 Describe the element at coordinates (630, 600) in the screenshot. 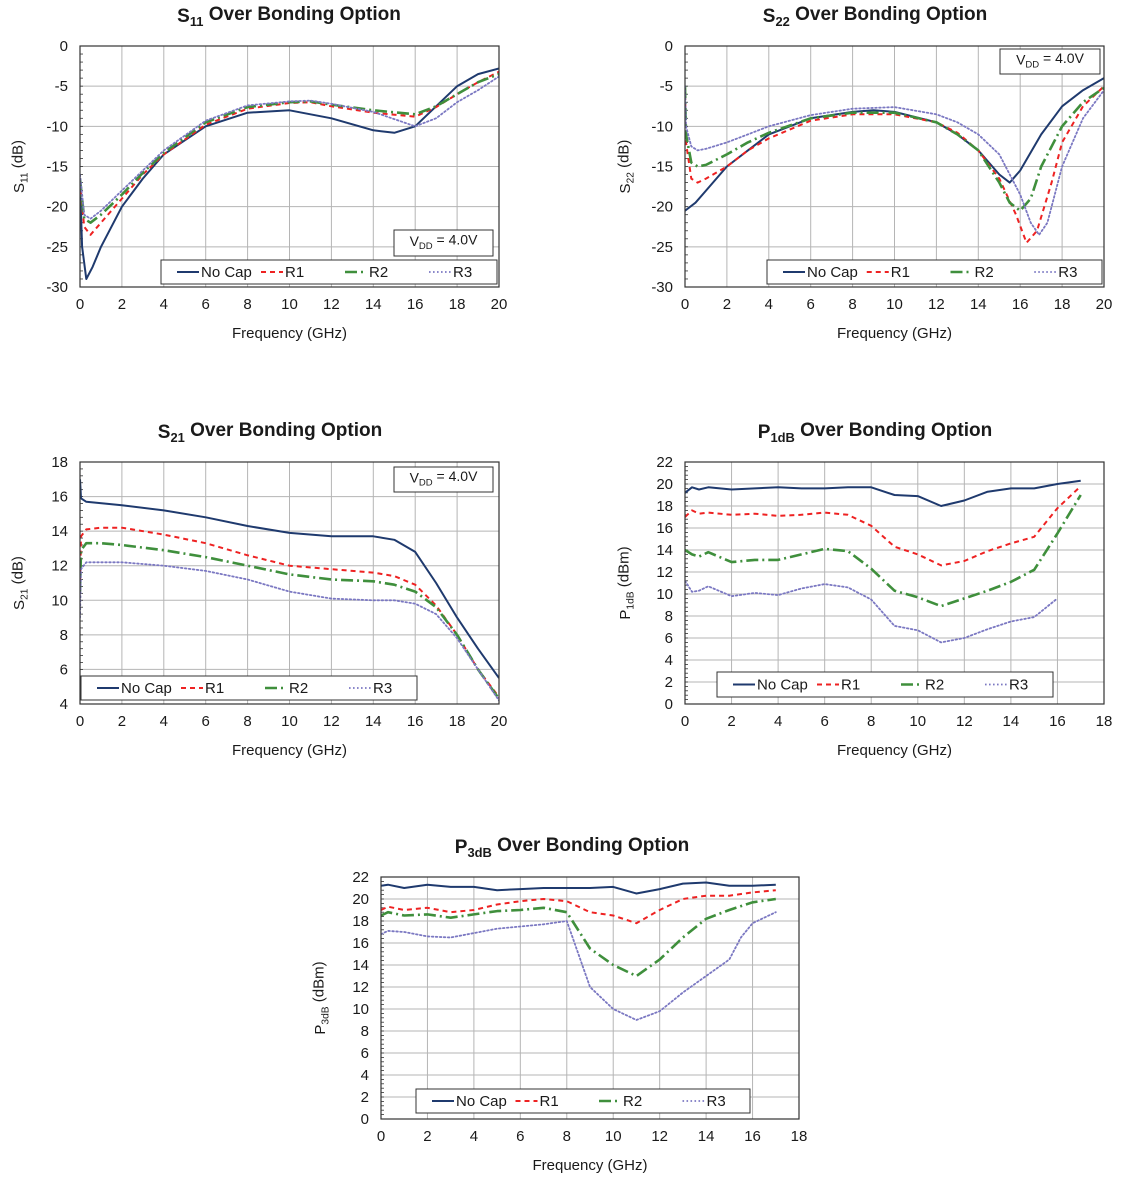

I see `y-axis-label-sub: 1dB` at that location.